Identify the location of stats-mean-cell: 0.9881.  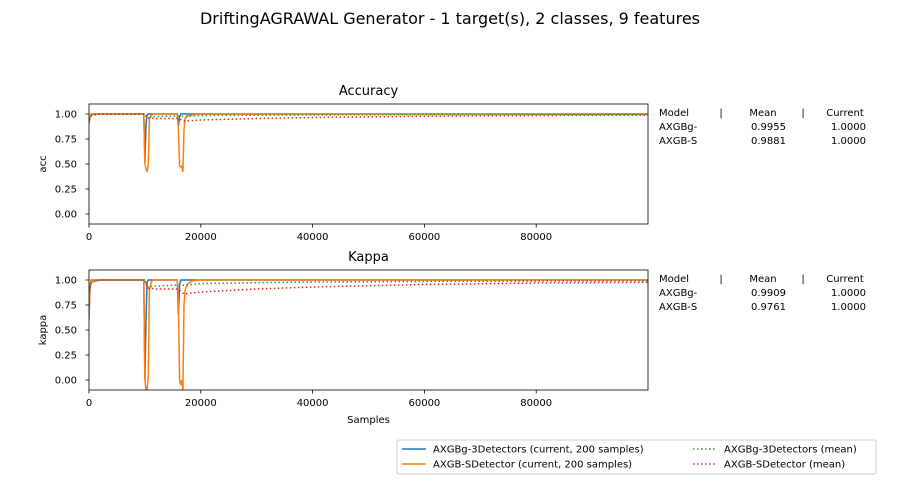
(768, 141).